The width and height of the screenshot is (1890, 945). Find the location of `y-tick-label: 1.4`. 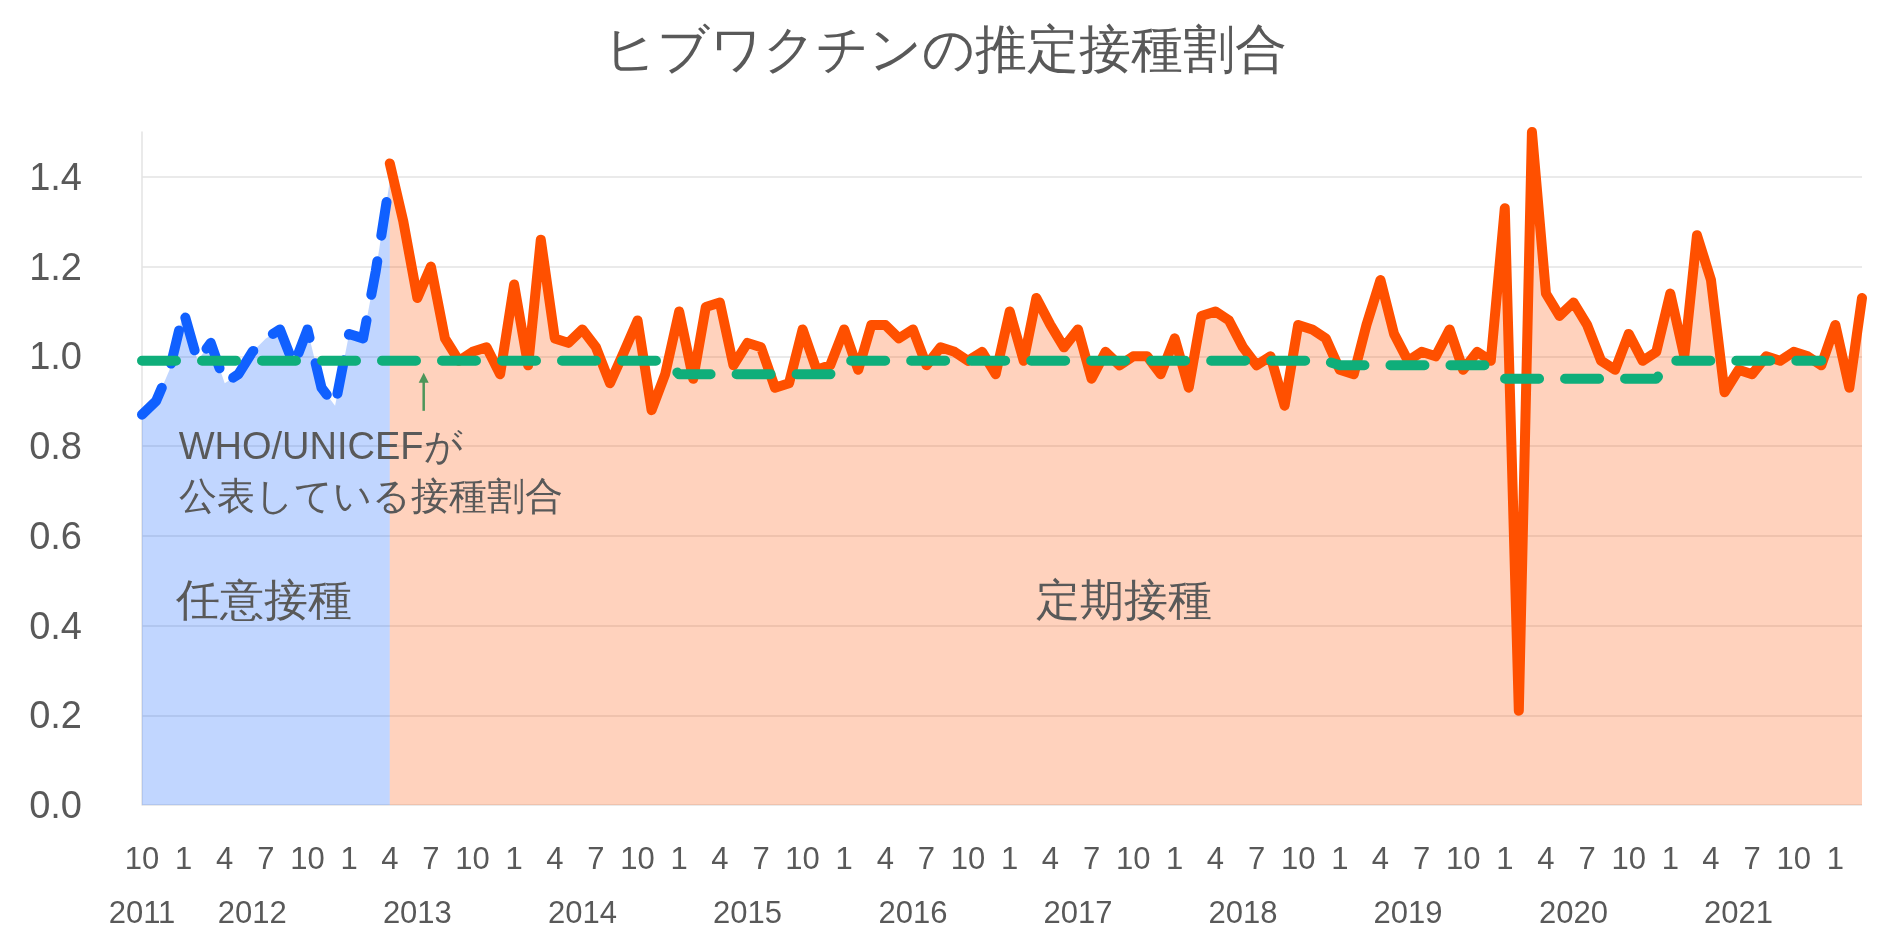

y-tick-label: 1.4 is located at coordinates (55, 176).